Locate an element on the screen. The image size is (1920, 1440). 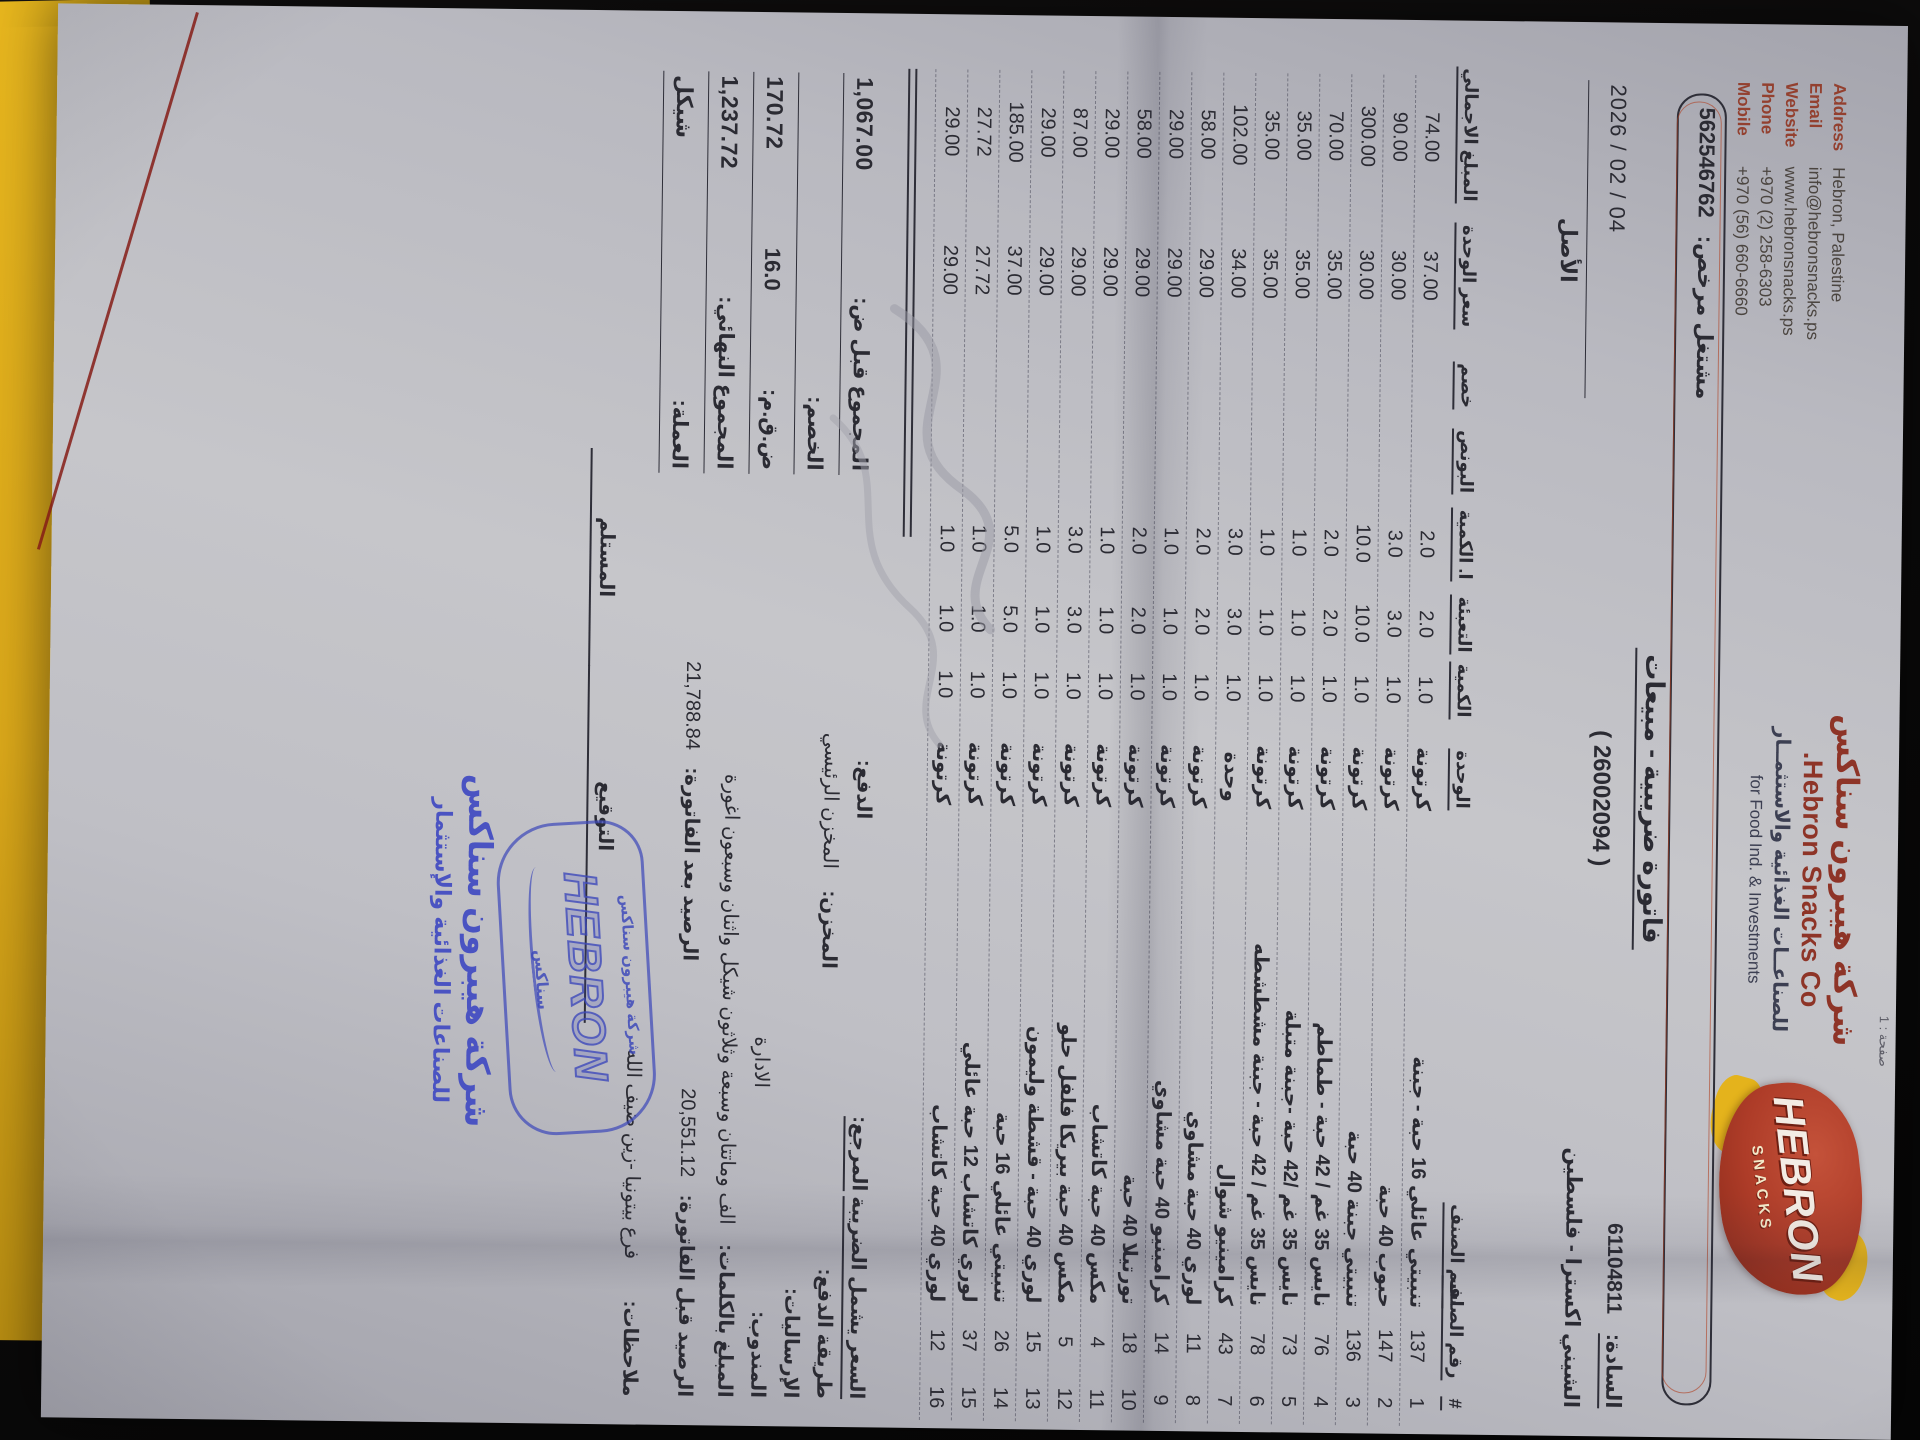
receiver-field: المستلم is located at coordinates (604, 557).